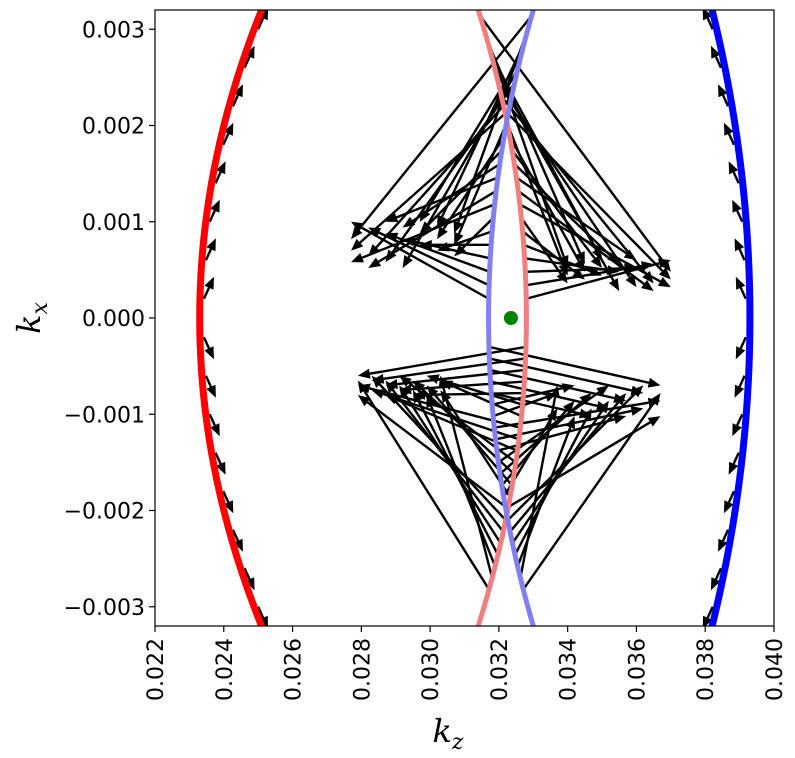 Image resolution: width=795 pixels, height=758 pixels. I want to click on x-tick-label: 0.030, so click(431, 669).